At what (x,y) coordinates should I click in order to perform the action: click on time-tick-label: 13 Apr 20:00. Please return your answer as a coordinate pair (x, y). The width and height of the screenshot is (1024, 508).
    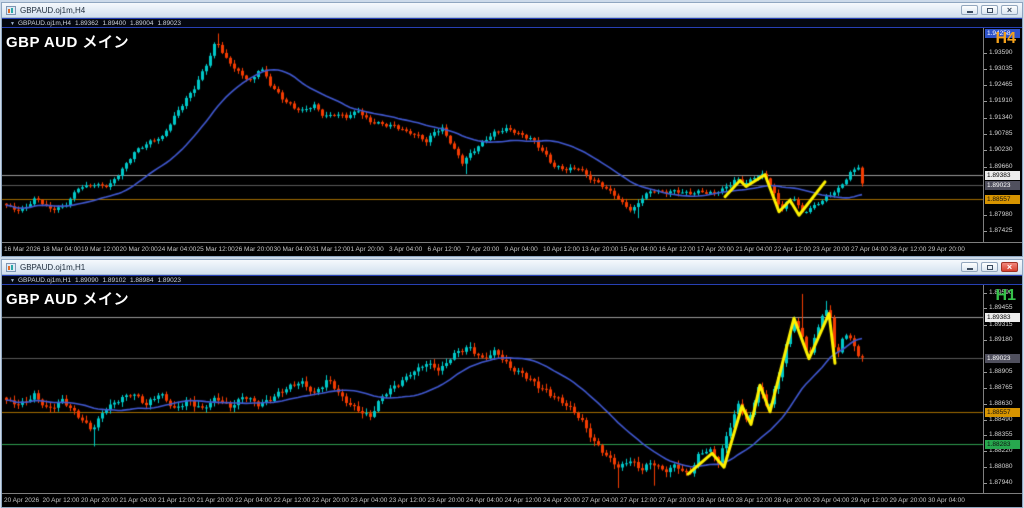
    Looking at the image, I should click on (600, 249).